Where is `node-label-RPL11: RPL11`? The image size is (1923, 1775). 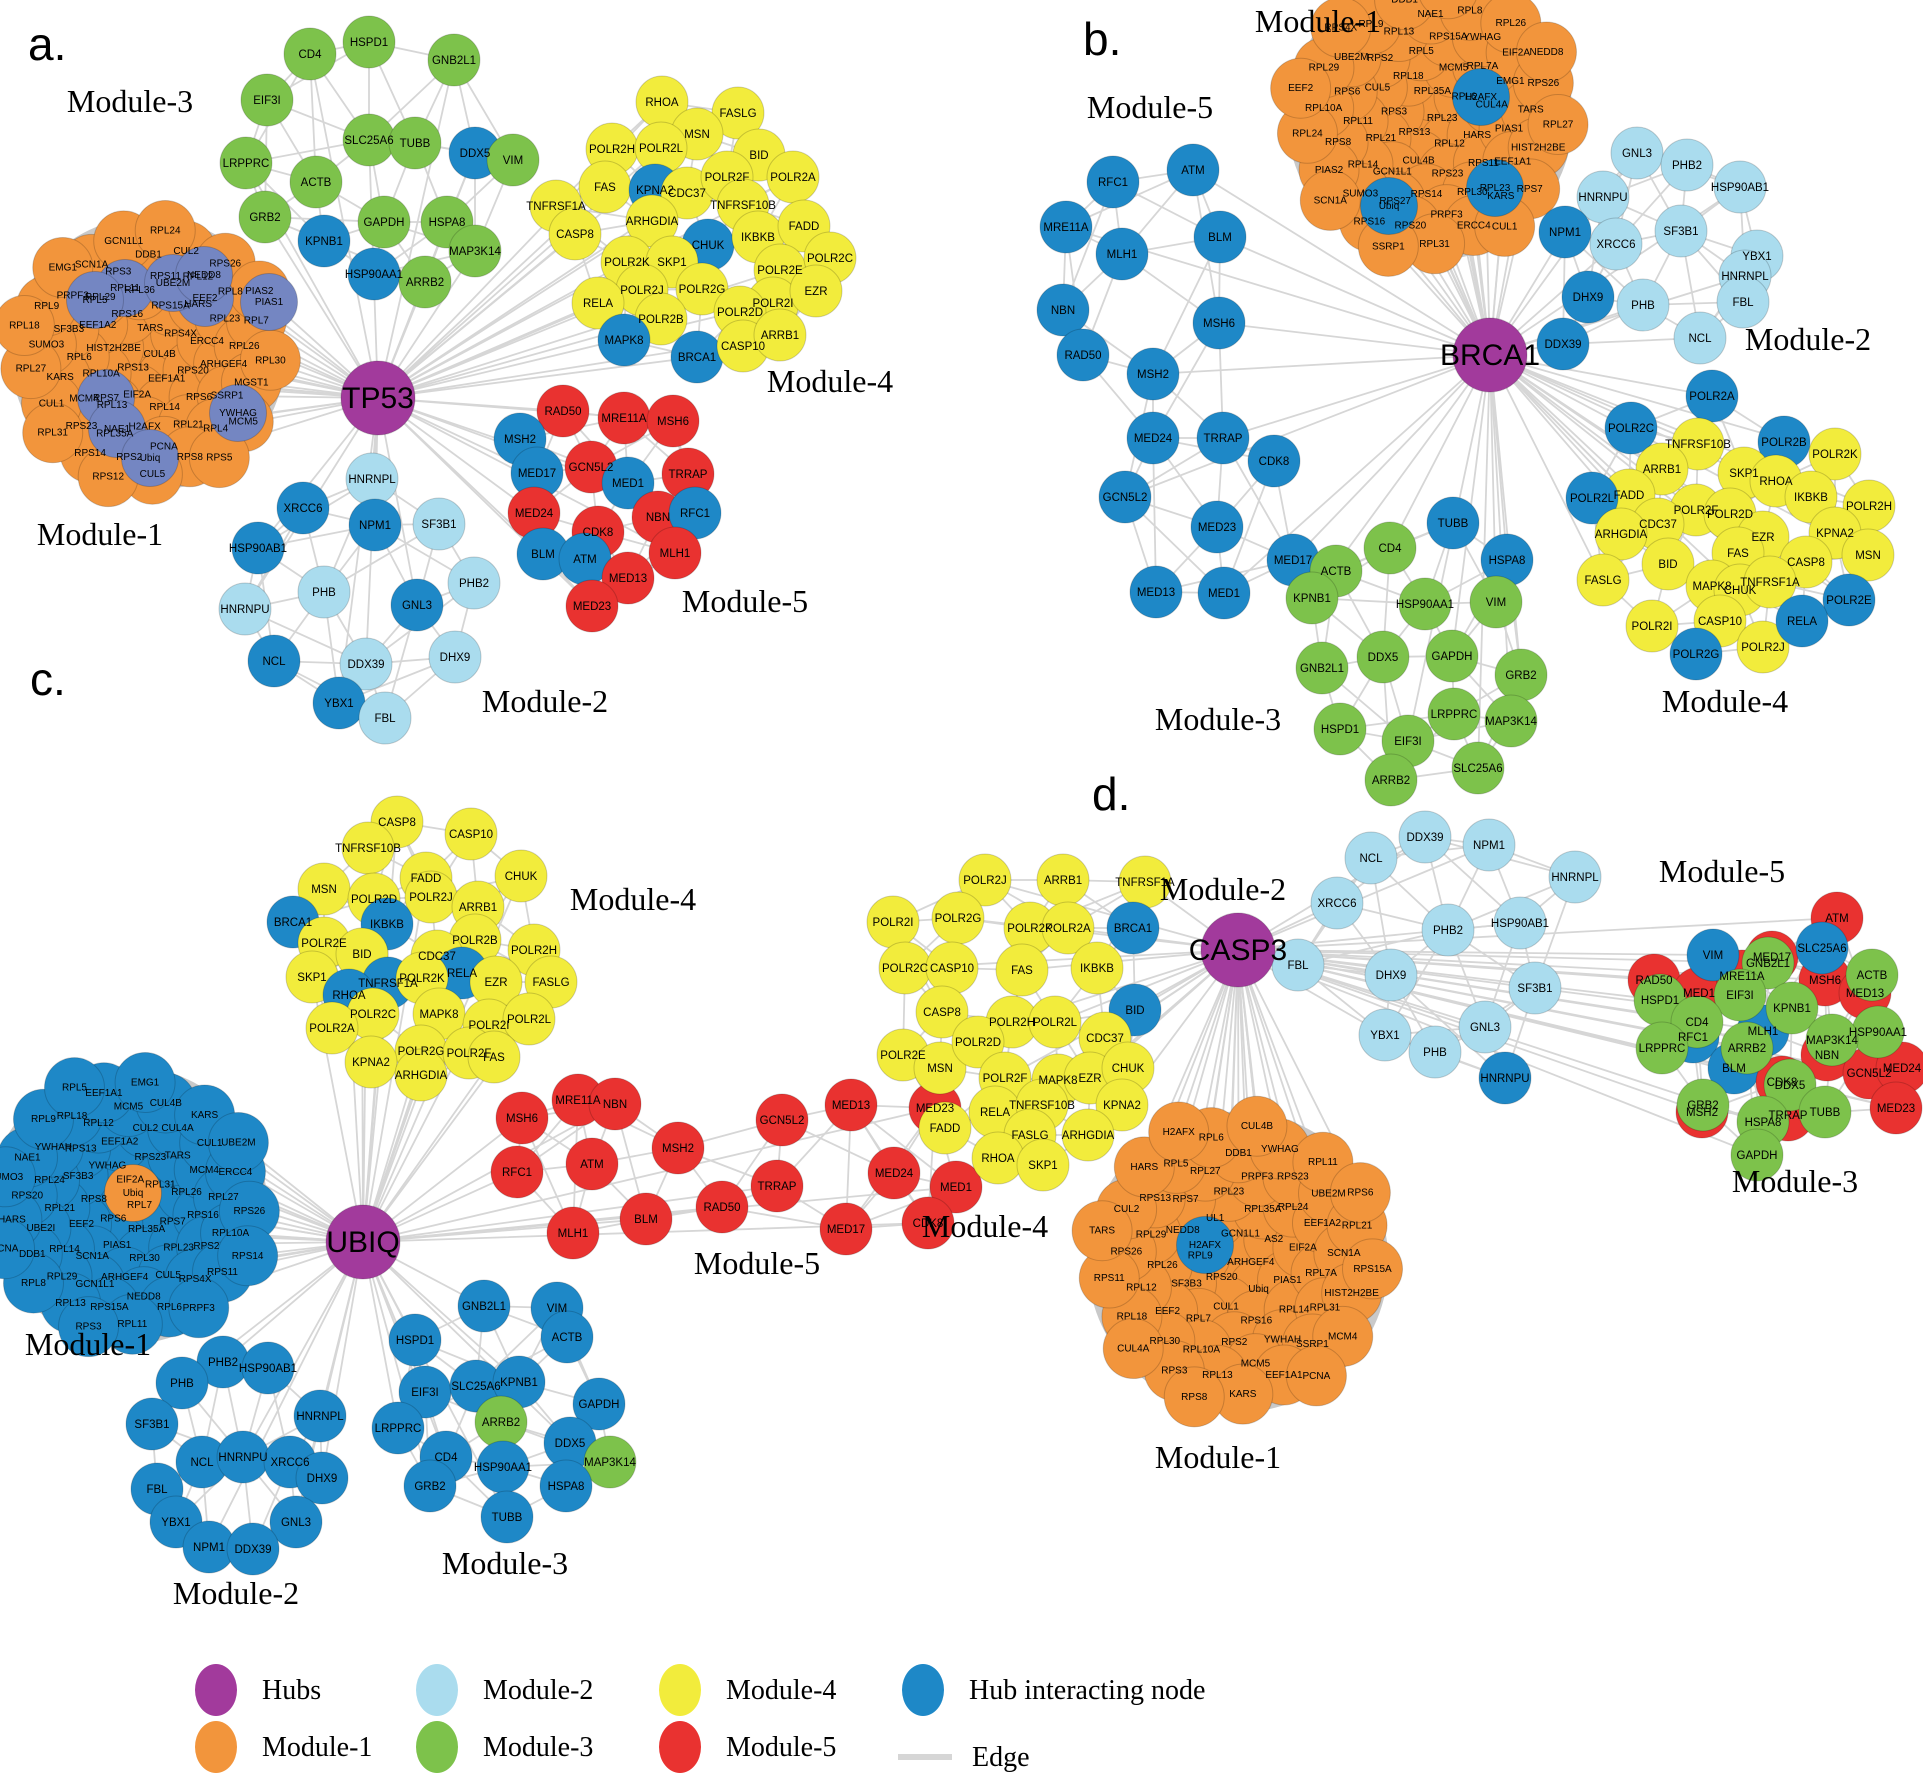
node-label-RPL11: RPL11 is located at coordinates (125, 288).